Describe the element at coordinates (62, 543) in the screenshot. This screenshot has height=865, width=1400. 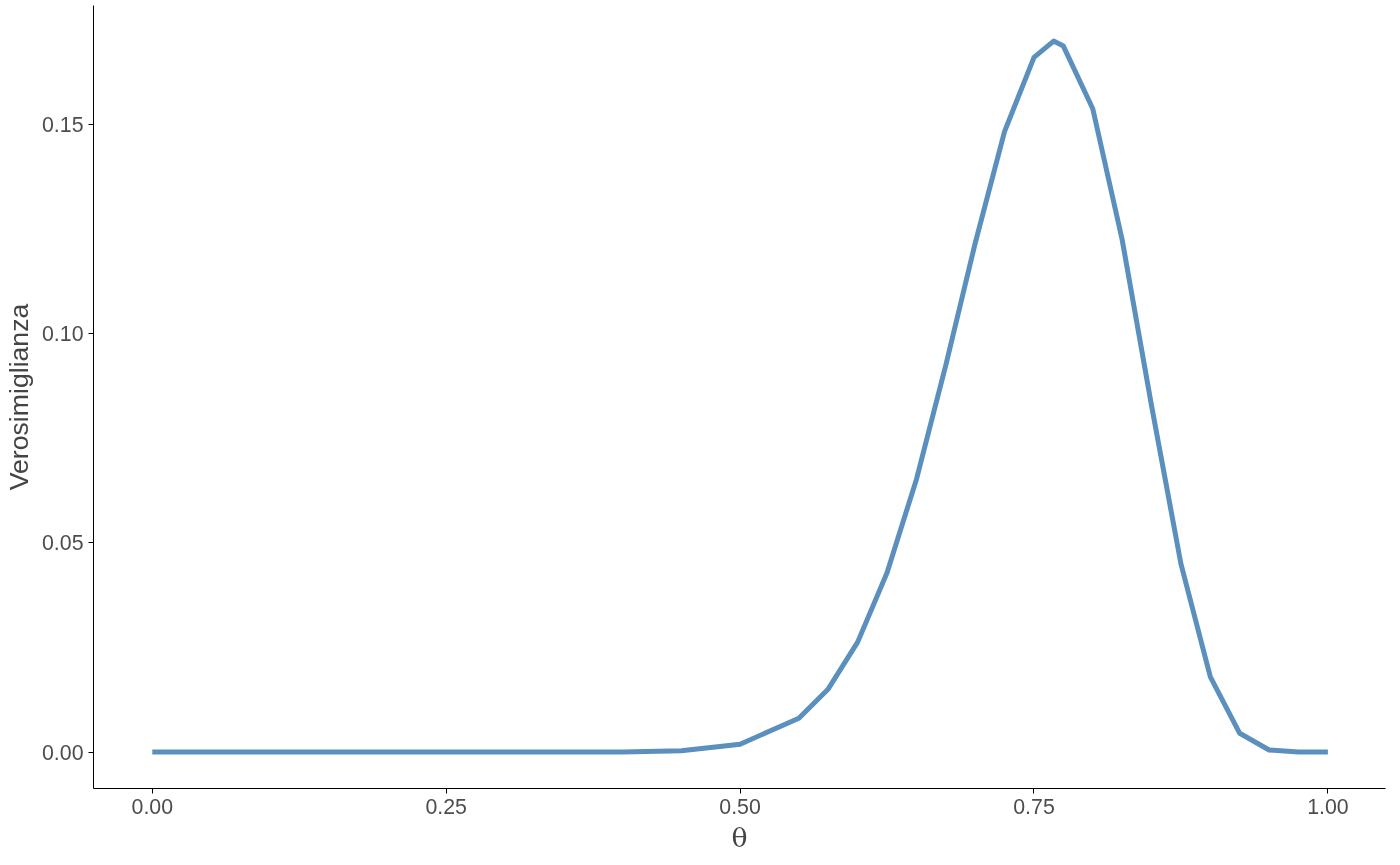
I see `y-tick-label: 0.05` at that location.